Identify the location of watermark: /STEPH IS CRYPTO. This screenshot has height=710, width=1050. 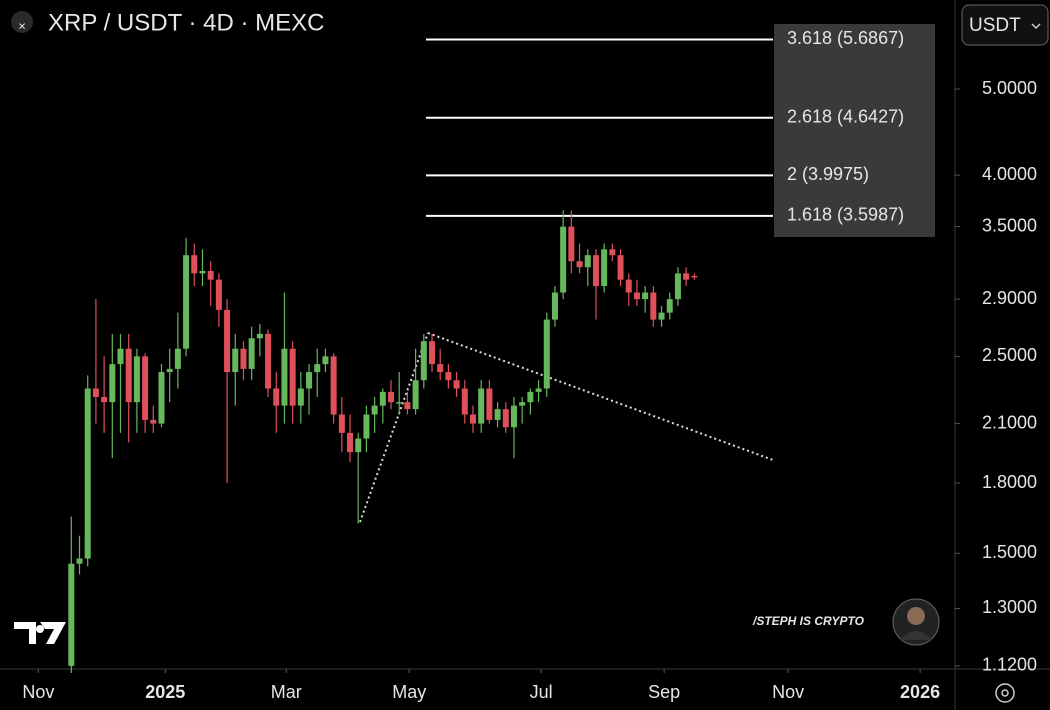
(808, 621).